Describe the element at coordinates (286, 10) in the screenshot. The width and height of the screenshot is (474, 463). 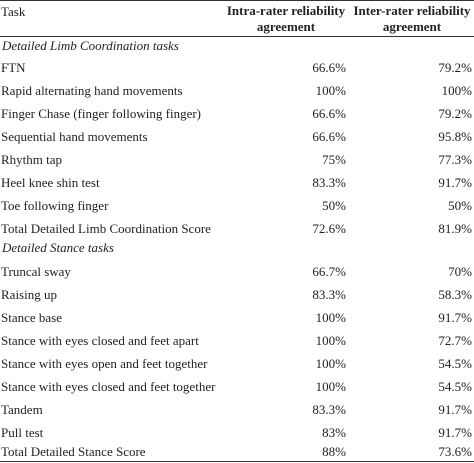
I see `header-intra-line1: Intra-rater reliability` at that location.